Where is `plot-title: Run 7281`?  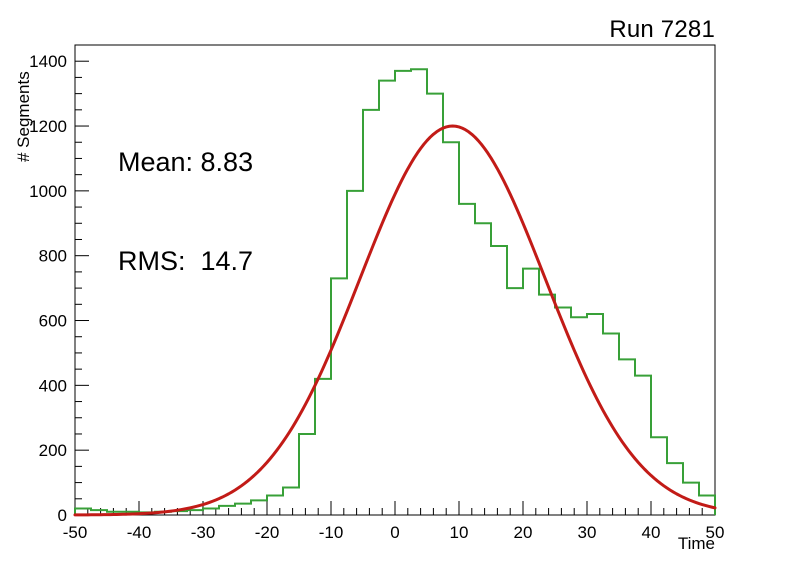 plot-title: Run 7281 is located at coordinates (662, 29).